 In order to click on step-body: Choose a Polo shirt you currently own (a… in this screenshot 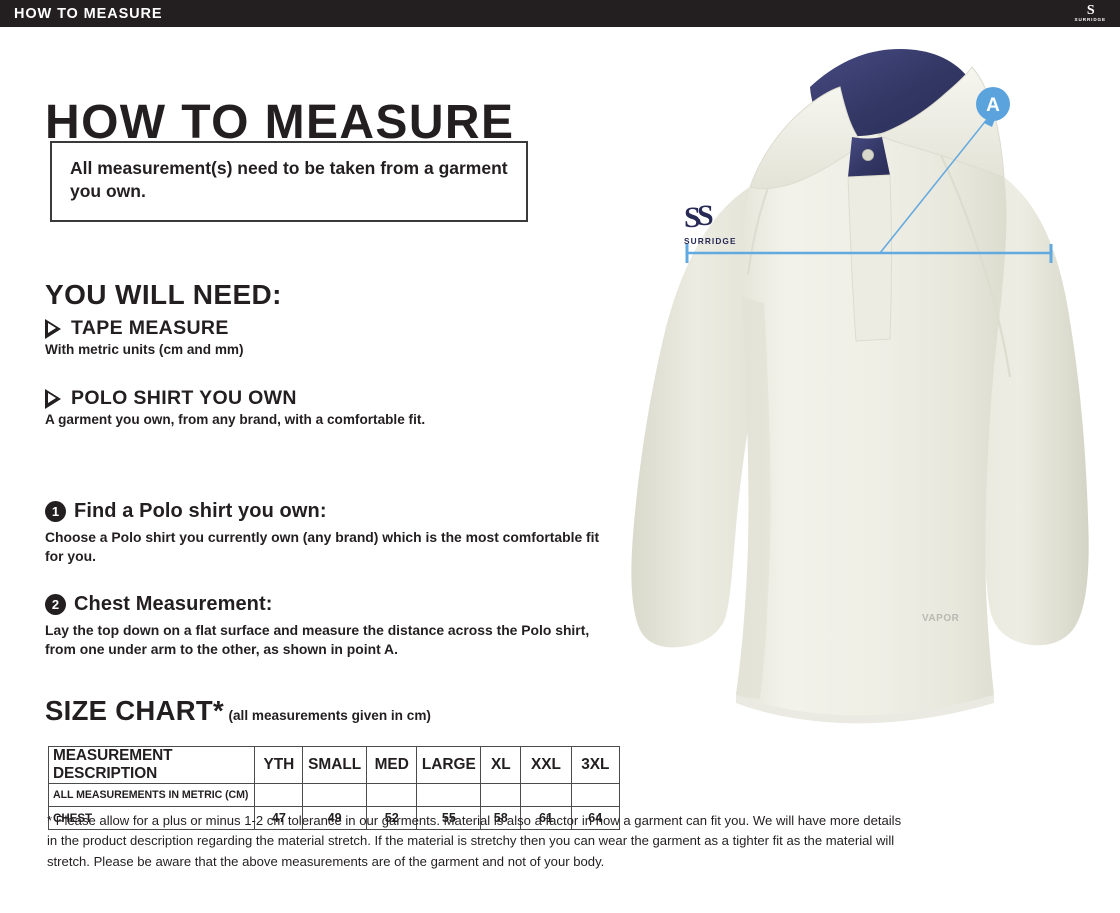, I will do `click(322, 547)`.